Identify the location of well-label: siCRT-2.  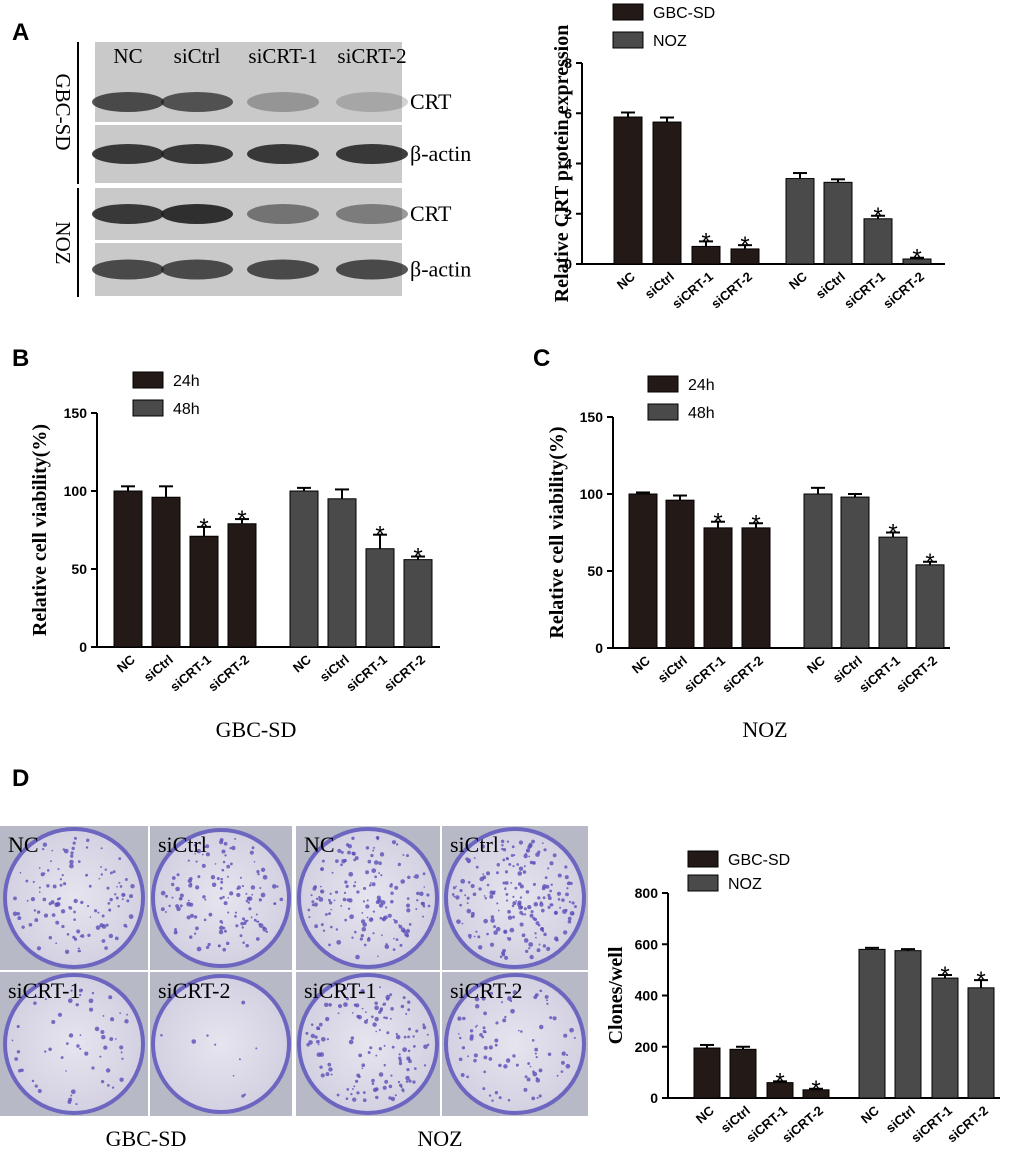
(194, 990).